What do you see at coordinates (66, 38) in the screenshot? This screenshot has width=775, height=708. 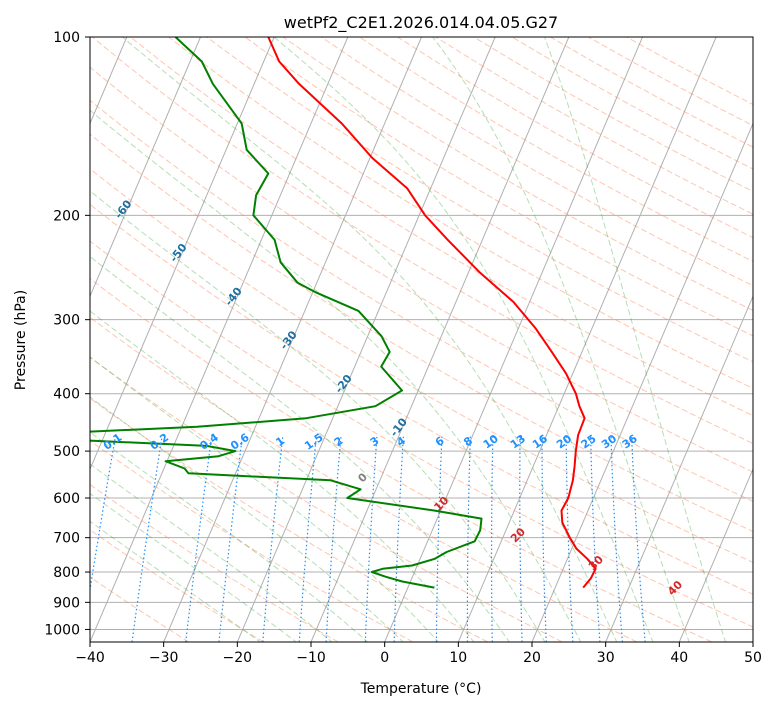 I see `y-tick-label: 100` at bounding box center [66, 38].